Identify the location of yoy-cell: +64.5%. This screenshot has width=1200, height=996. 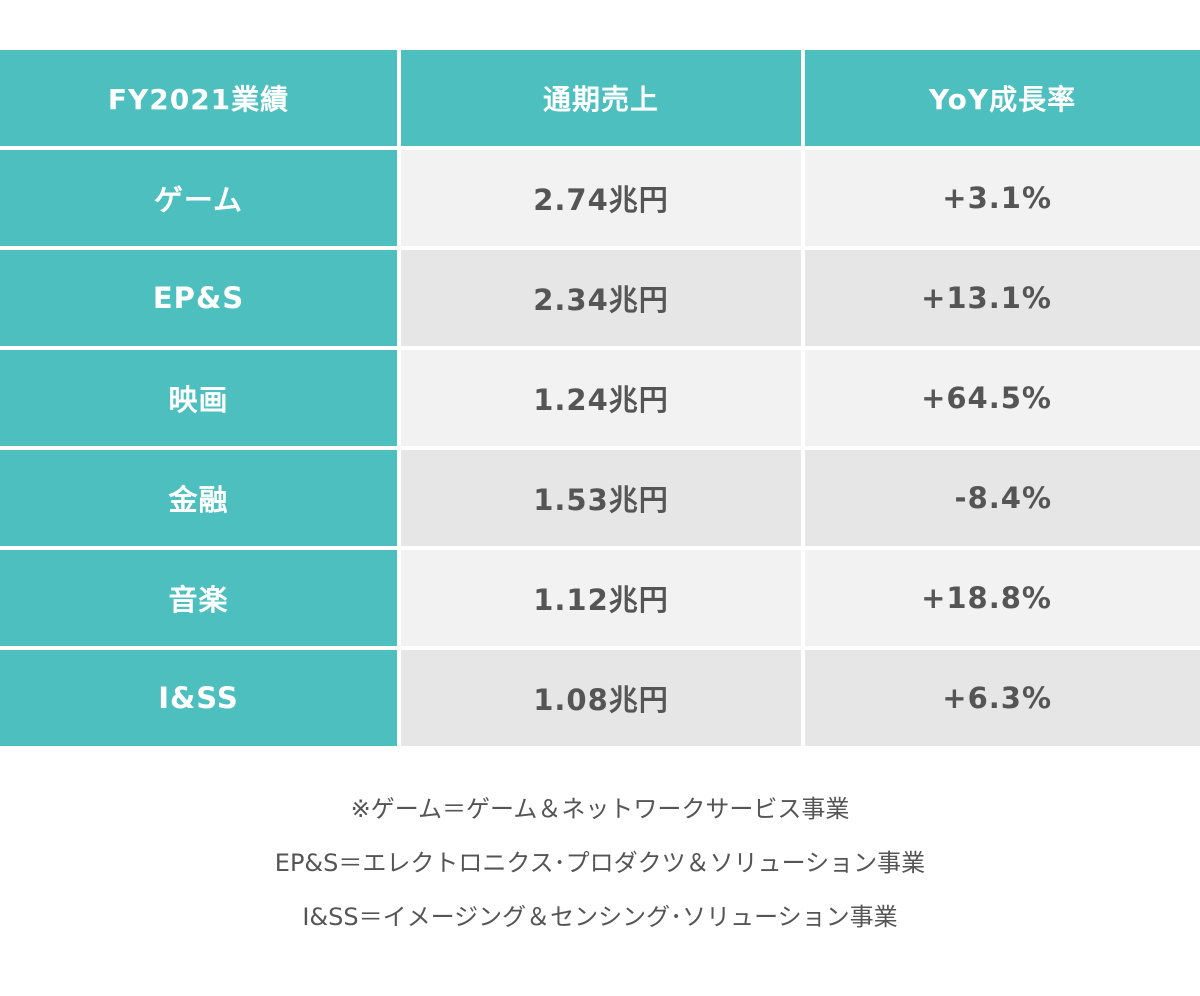
(1000, 396).